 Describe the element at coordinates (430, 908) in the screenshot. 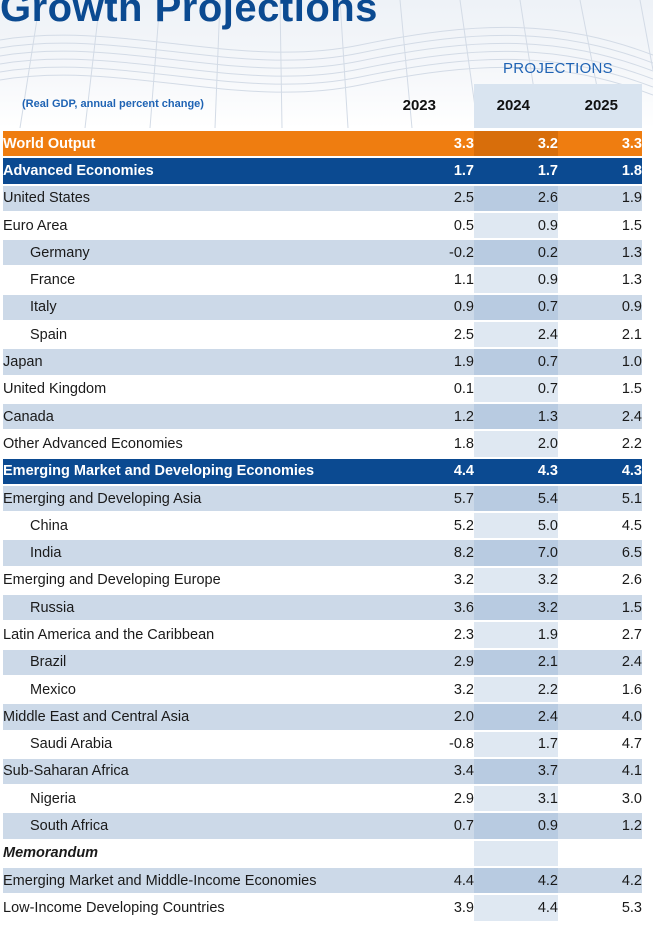

I see `value-2023: 3.9` at that location.